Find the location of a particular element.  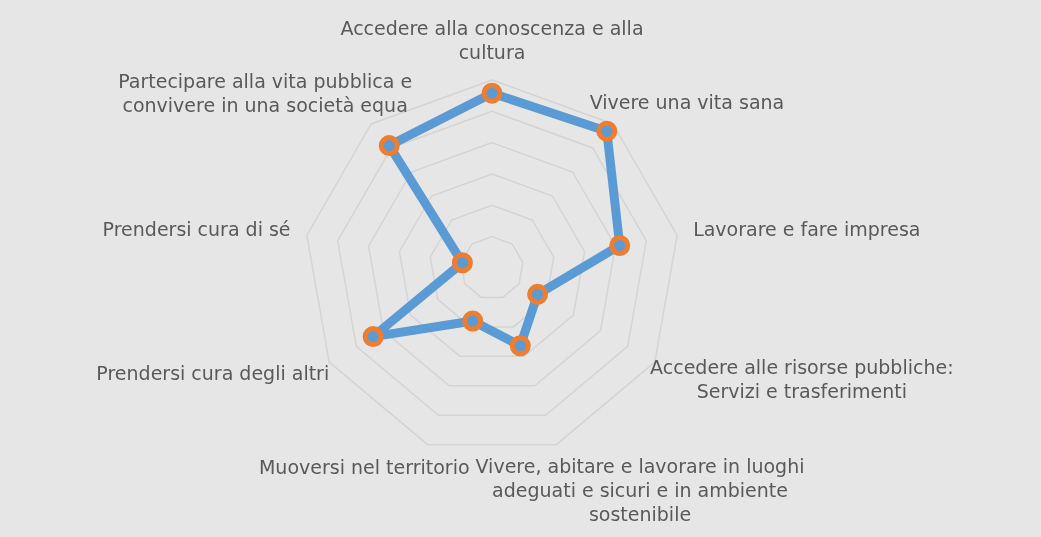

spoke-label: Prendersi cura degli altri is located at coordinates (213, 372).